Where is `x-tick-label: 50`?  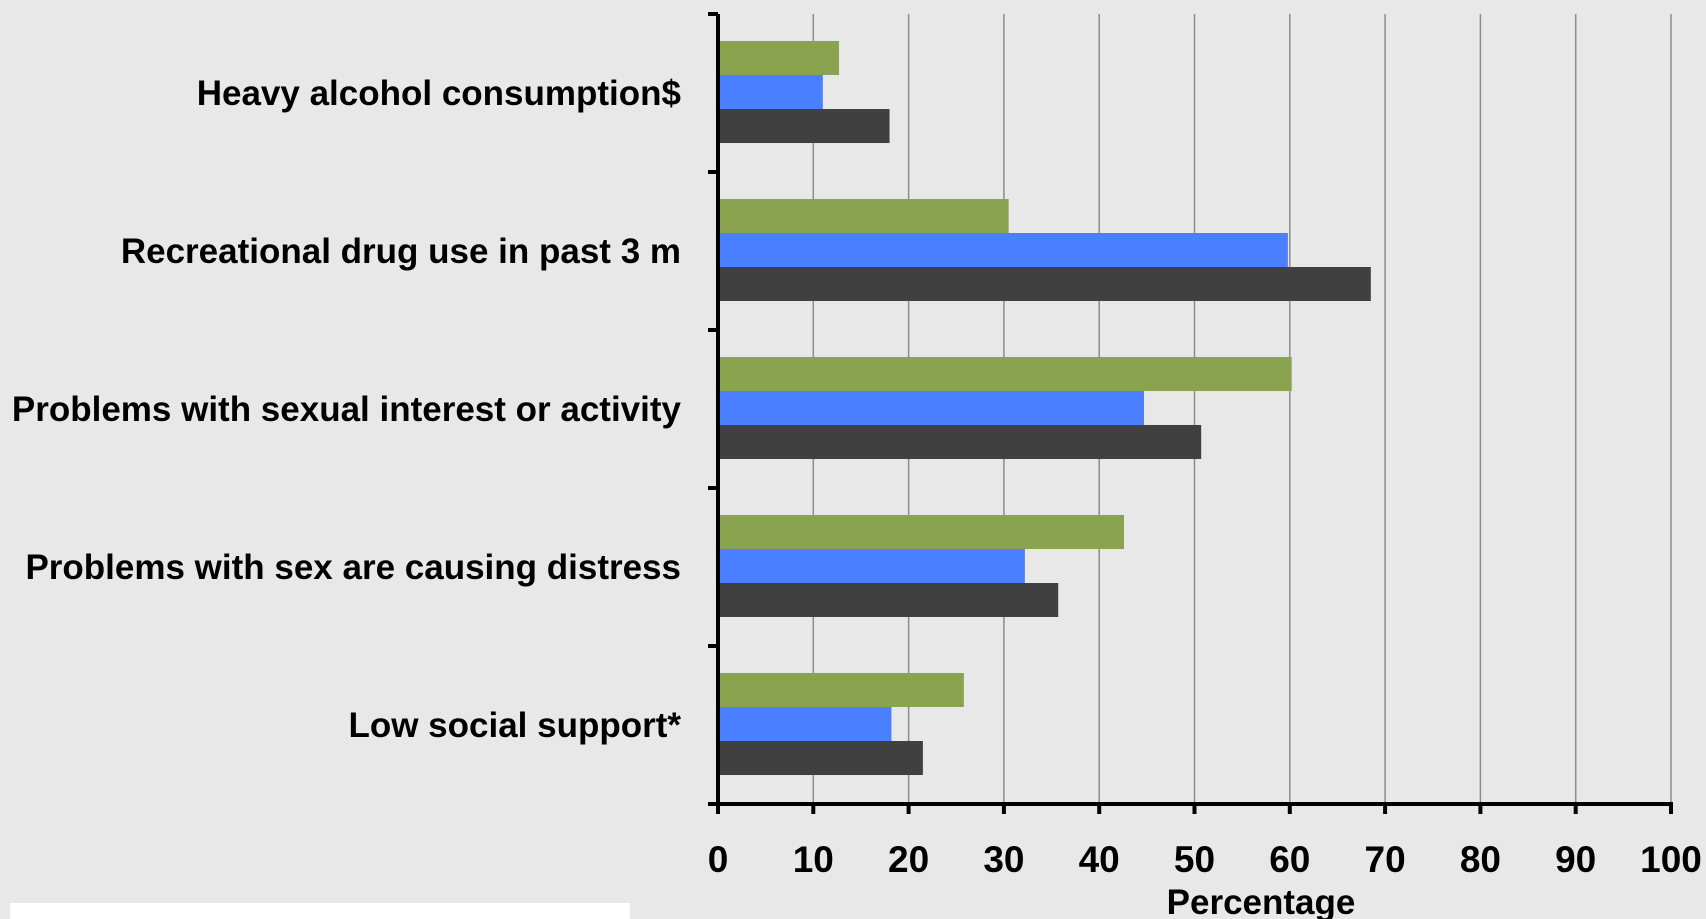
x-tick-label: 50 is located at coordinates (1194, 859).